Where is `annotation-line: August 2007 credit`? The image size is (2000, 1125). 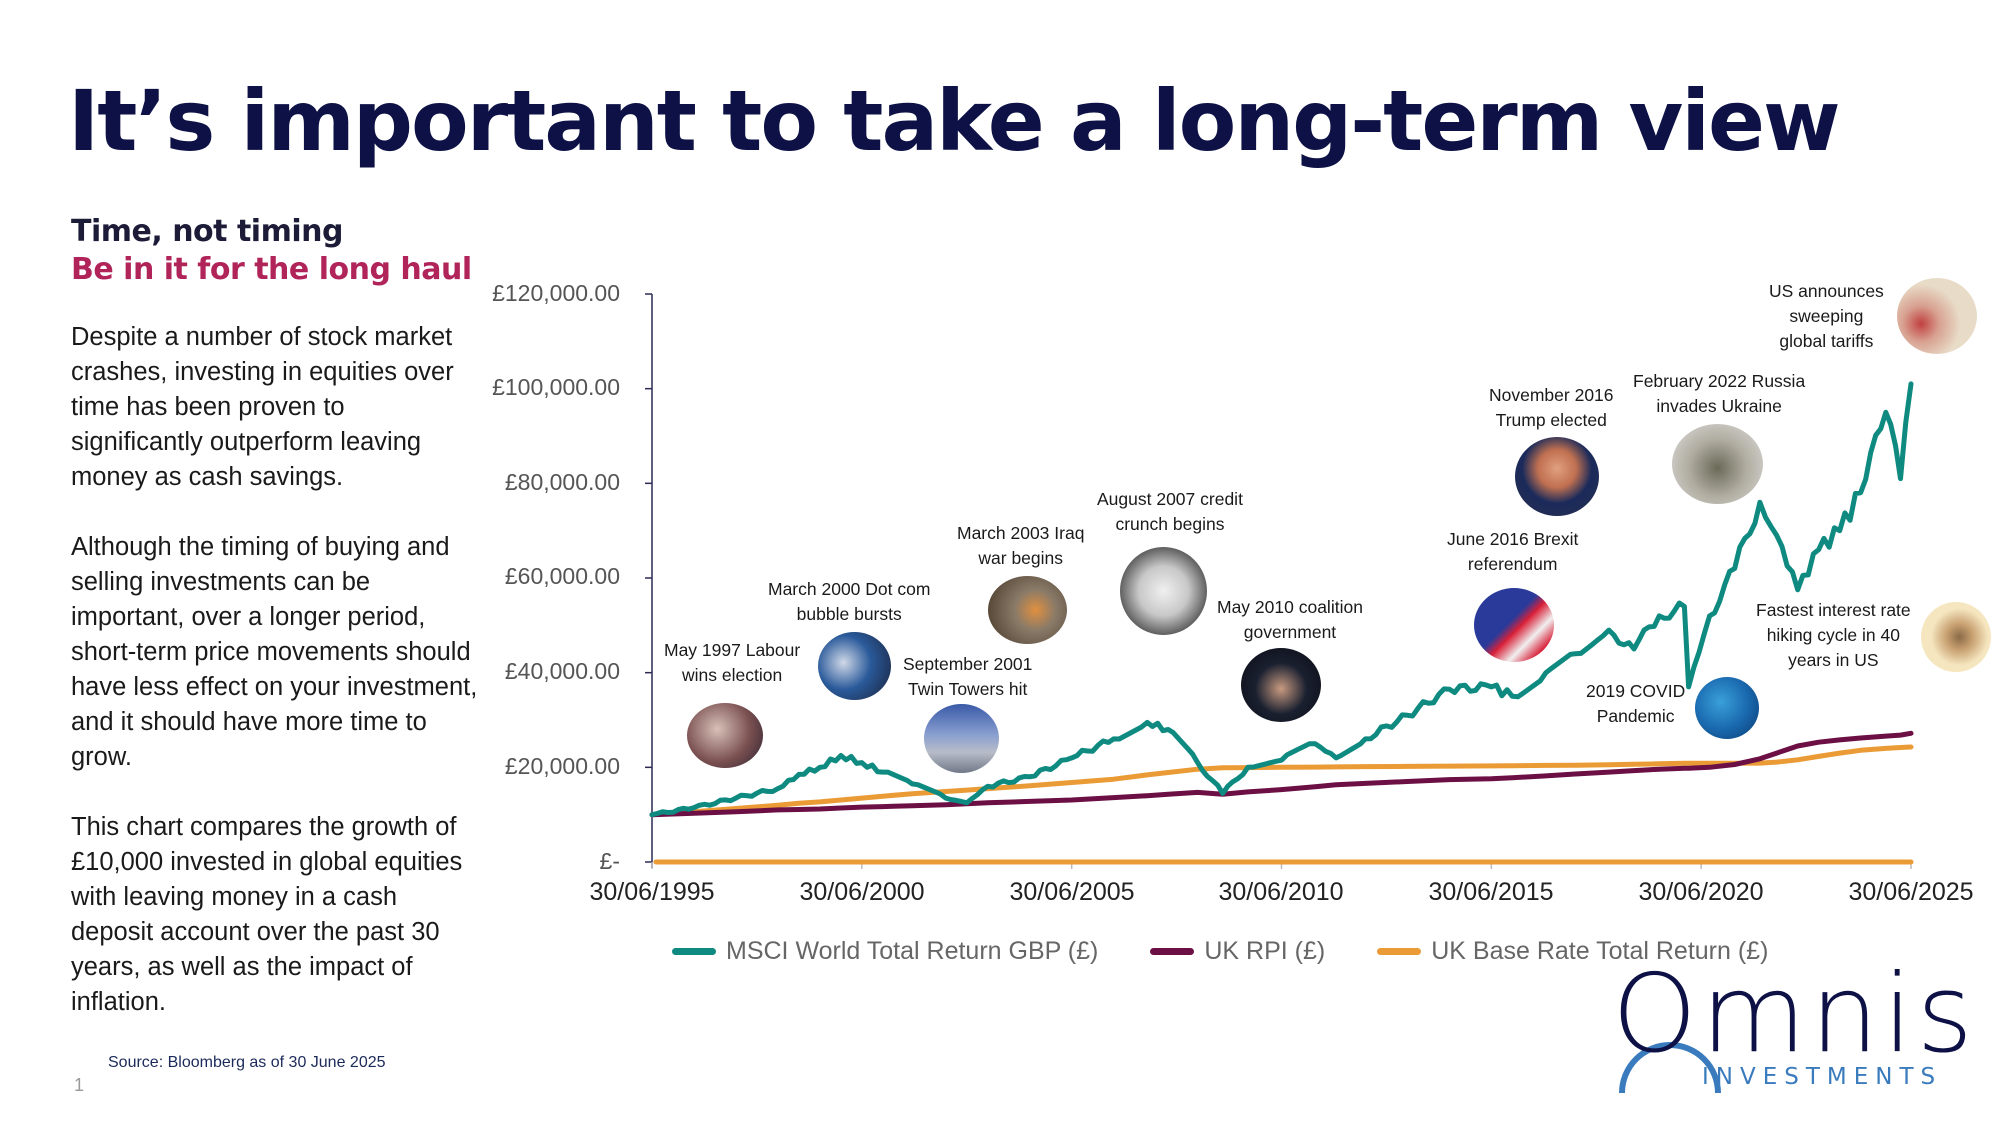 annotation-line: August 2007 credit is located at coordinates (1170, 499).